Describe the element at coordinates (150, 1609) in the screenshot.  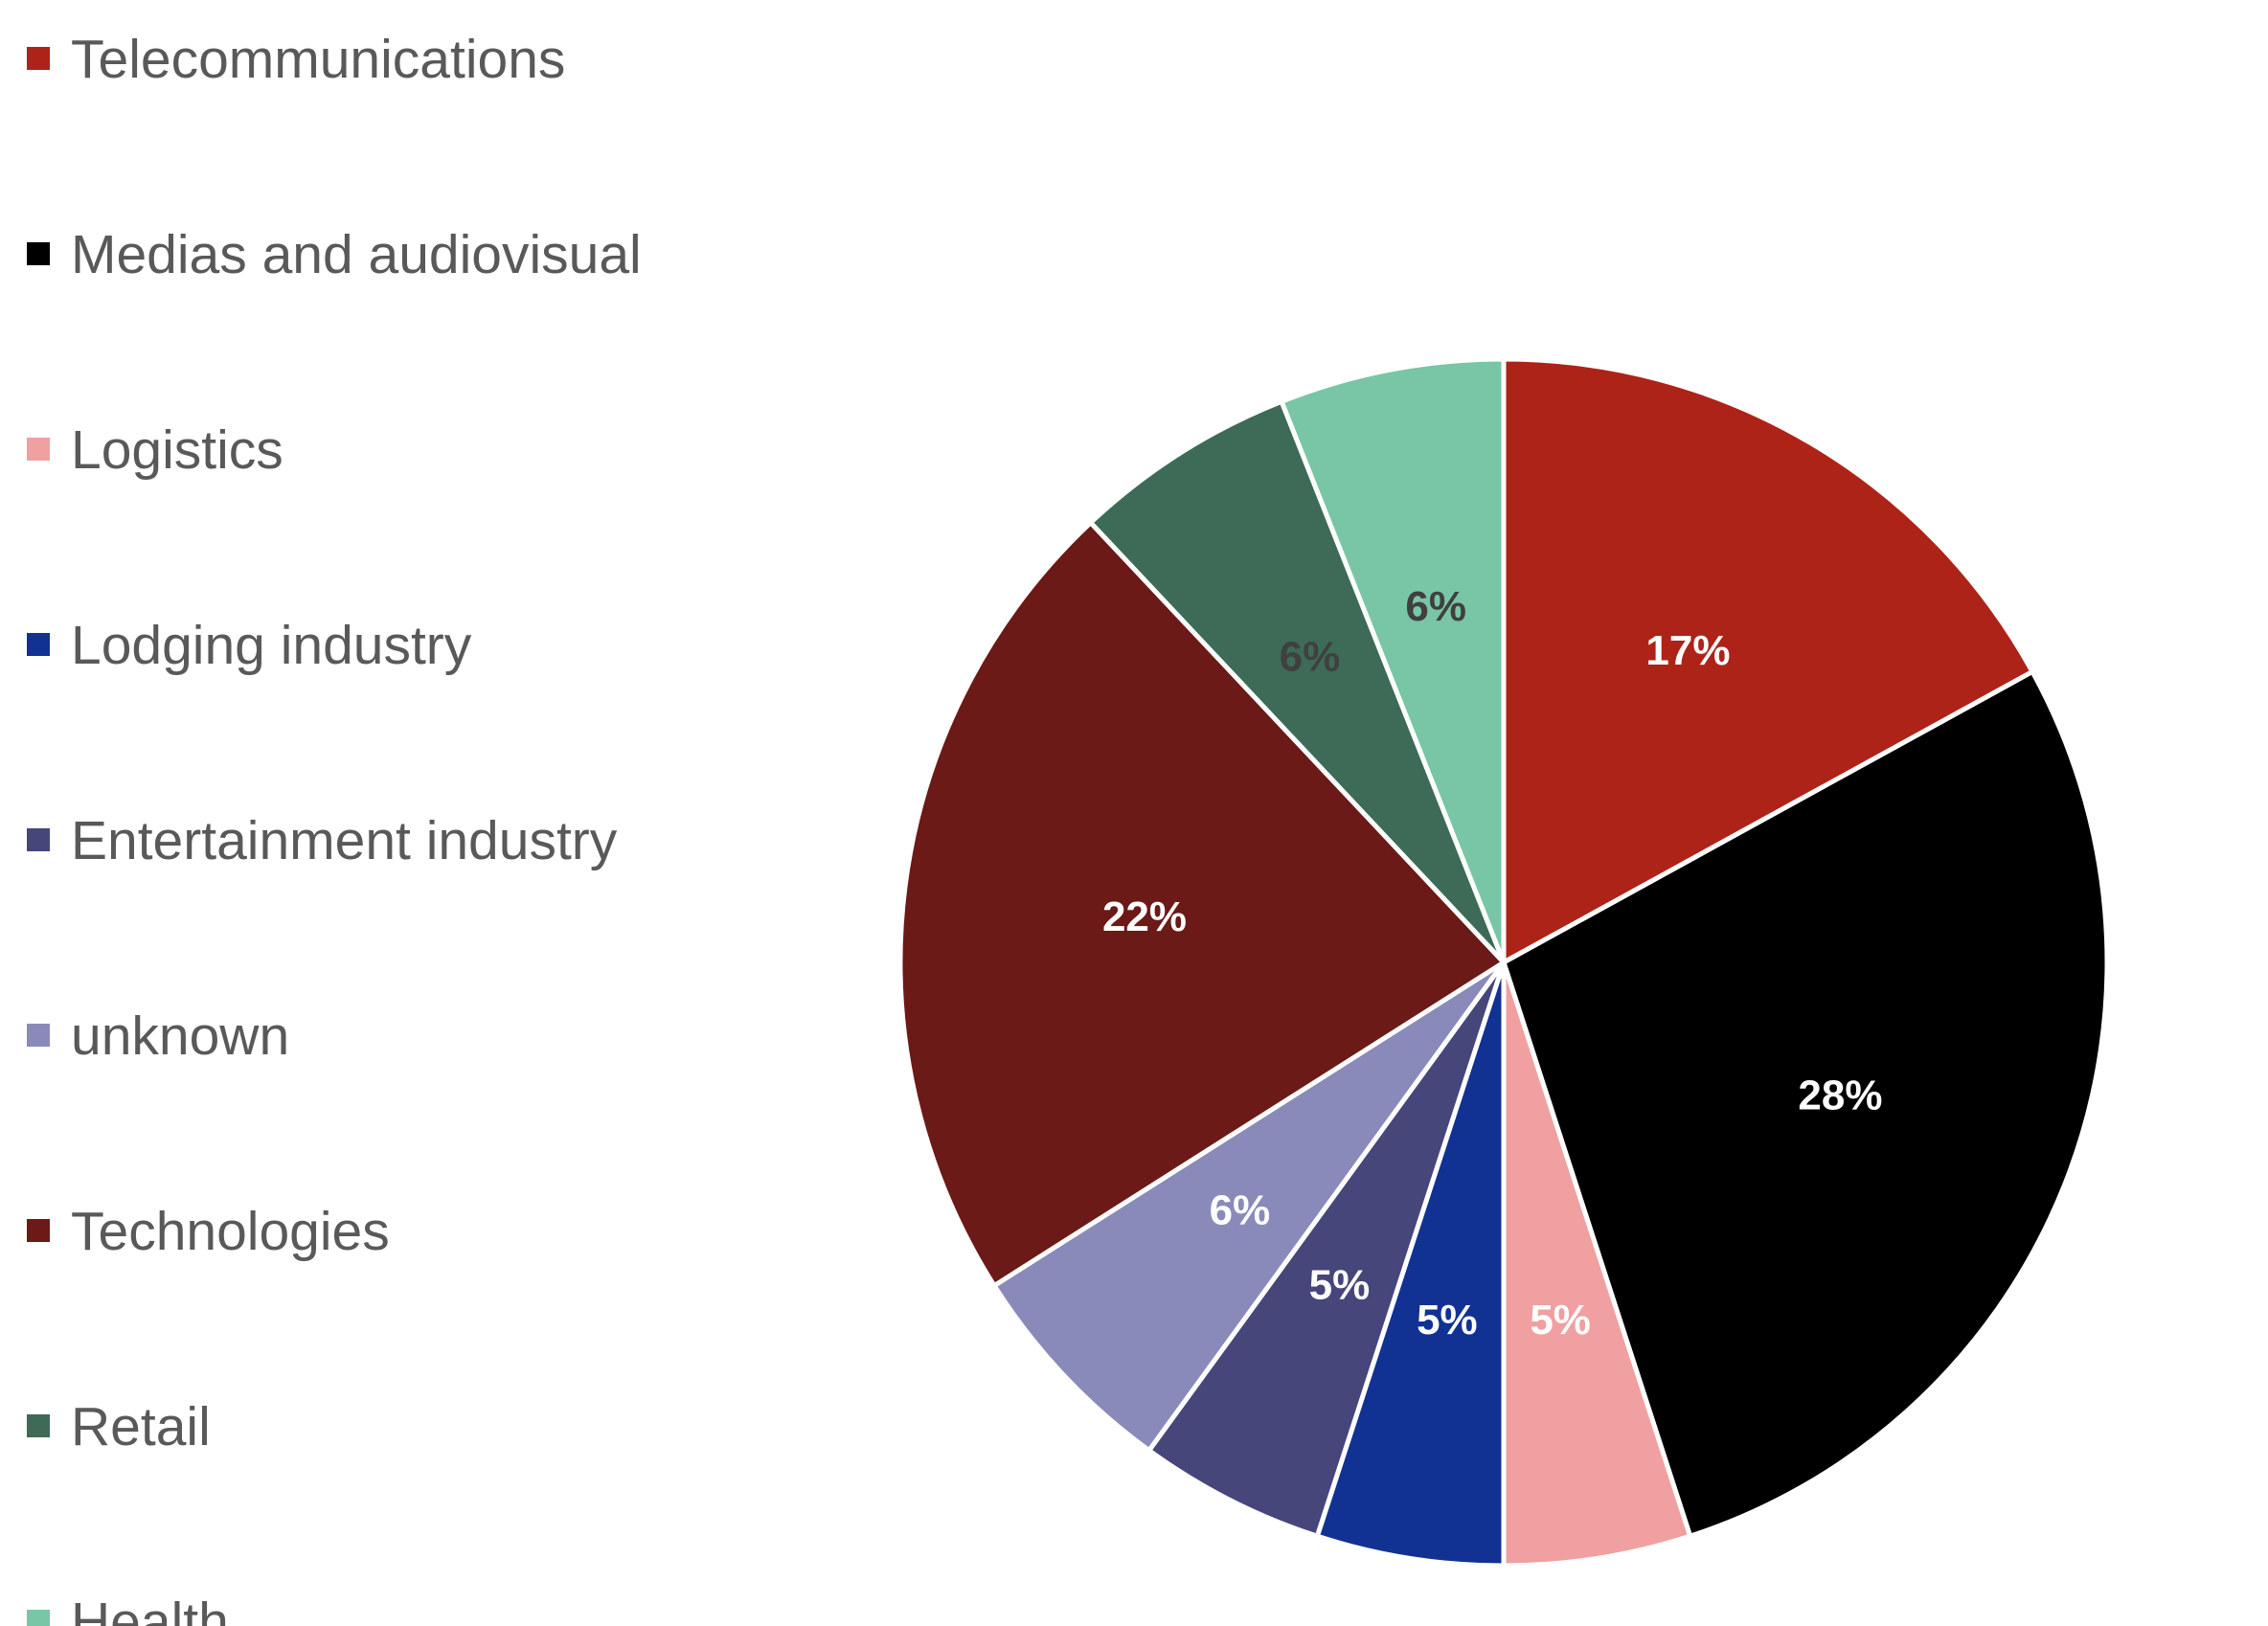
I see `legend-label: Health` at that location.